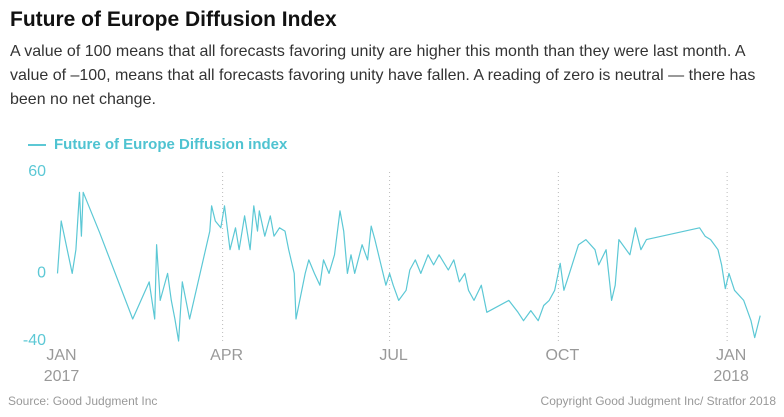 This screenshot has width=784, height=417. What do you see at coordinates (82, 401) in the screenshot?
I see `source: Source: Good Judgment Inc` at bounding box center [82, 401].